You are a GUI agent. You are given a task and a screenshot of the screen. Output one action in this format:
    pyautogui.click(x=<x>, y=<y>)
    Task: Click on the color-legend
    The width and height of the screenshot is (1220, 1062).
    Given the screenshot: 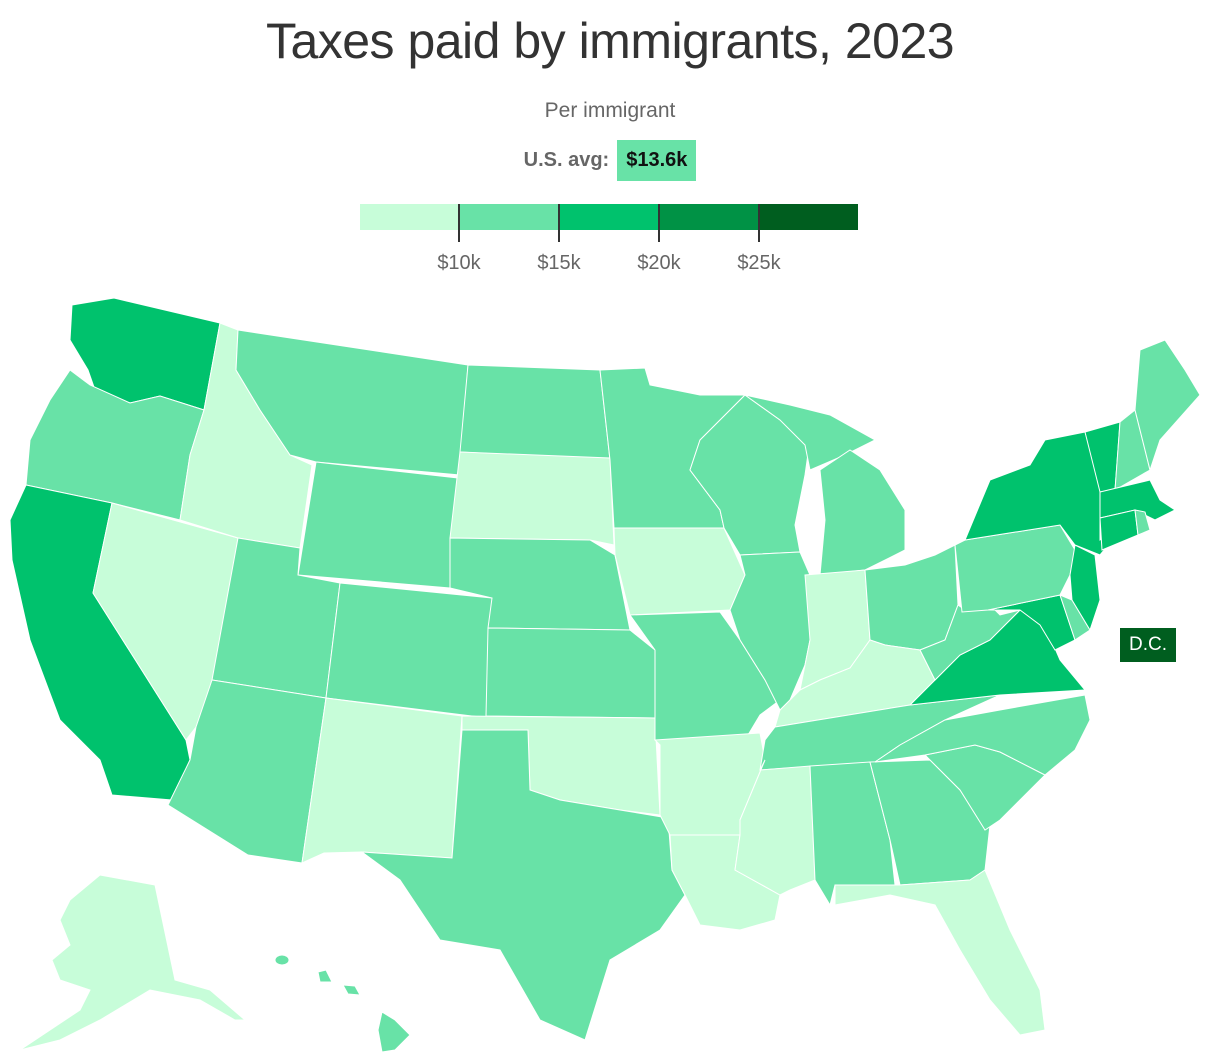 What is the action you would take?
    pyautogui.click(x=609, y=217)
    